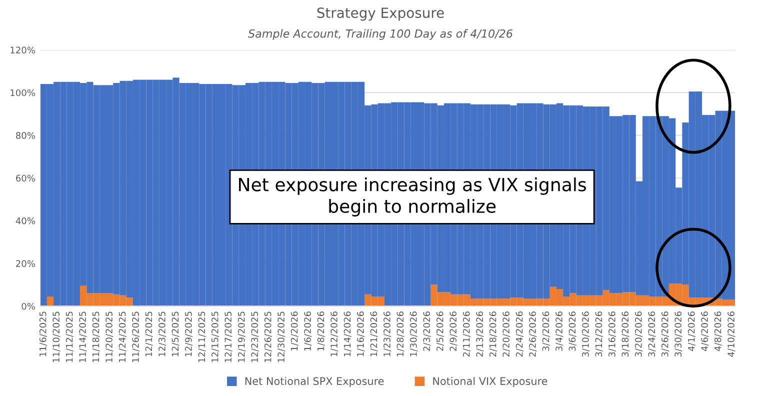 The width and height of the screenshot is (761, 396). Describe the element at coordinates (427, 331) in the screenshot. I see `x-tick-label: 2/3/2026` at that location.